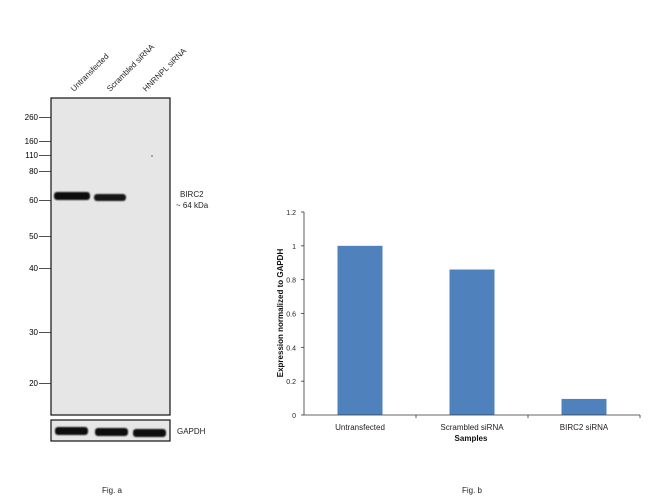  I want to click on y-tick-label: 0.8, so click(291, 281).